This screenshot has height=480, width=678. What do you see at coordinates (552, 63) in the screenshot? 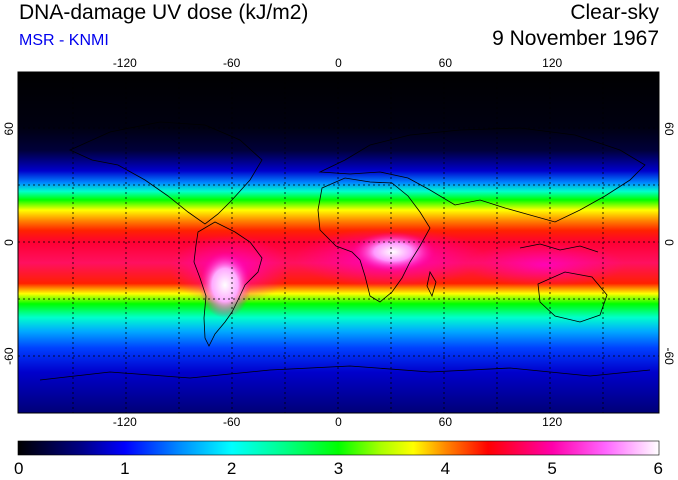
I see `lon-tick-label-top: 120` at bounding box center [552, 63].